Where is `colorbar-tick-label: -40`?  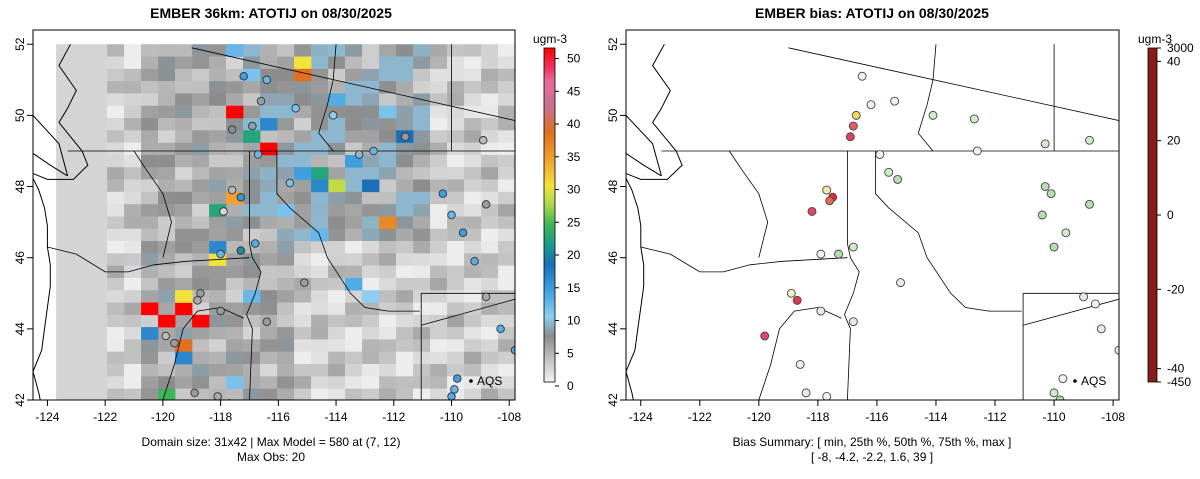 colorbar-tick-label: -40 is located at coordinates (1176, 369).